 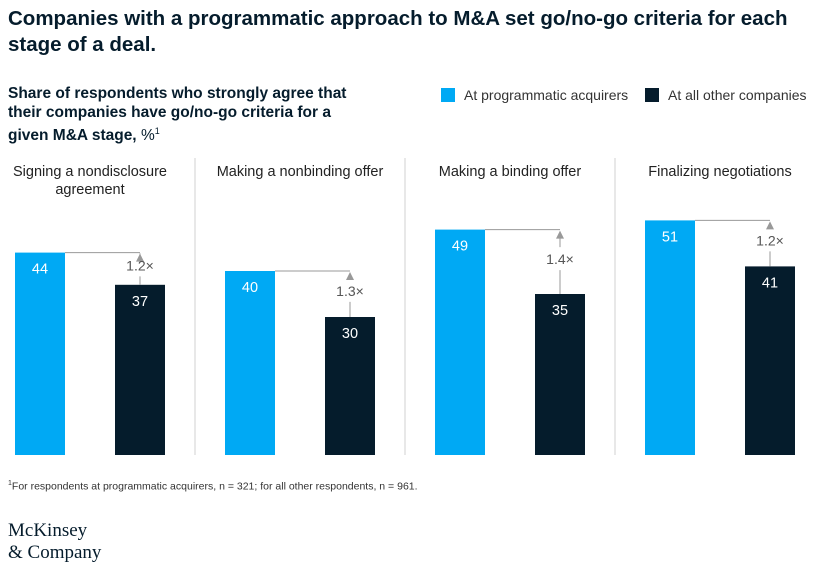 What do you see at coordinates (89, 190) in the screenshot?
I see `category-label: agreement` at bounding box center [89, 190].